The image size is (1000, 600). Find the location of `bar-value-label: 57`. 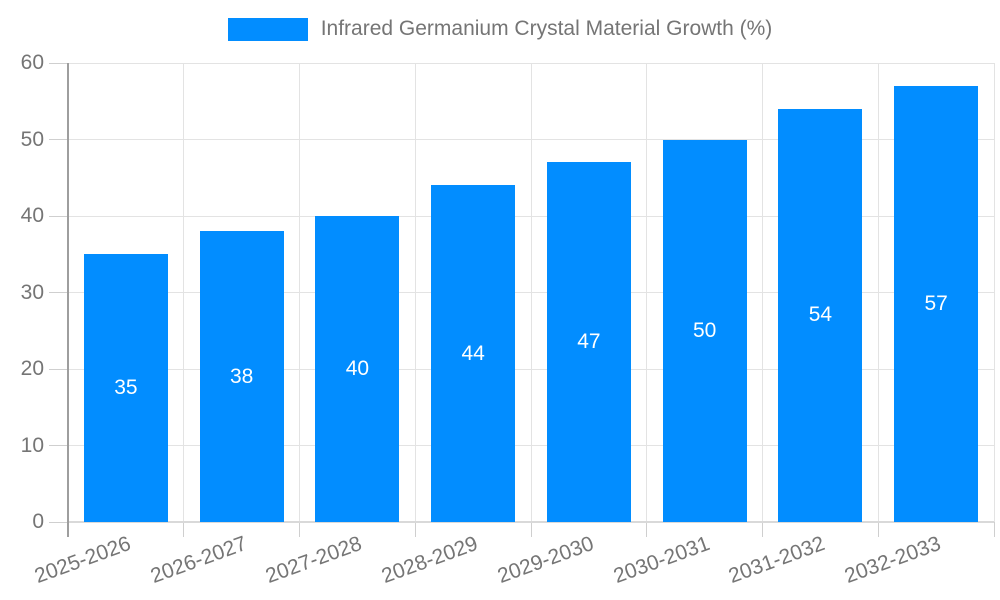

bar-value-label: 57 is located at coordinates (936, 303).